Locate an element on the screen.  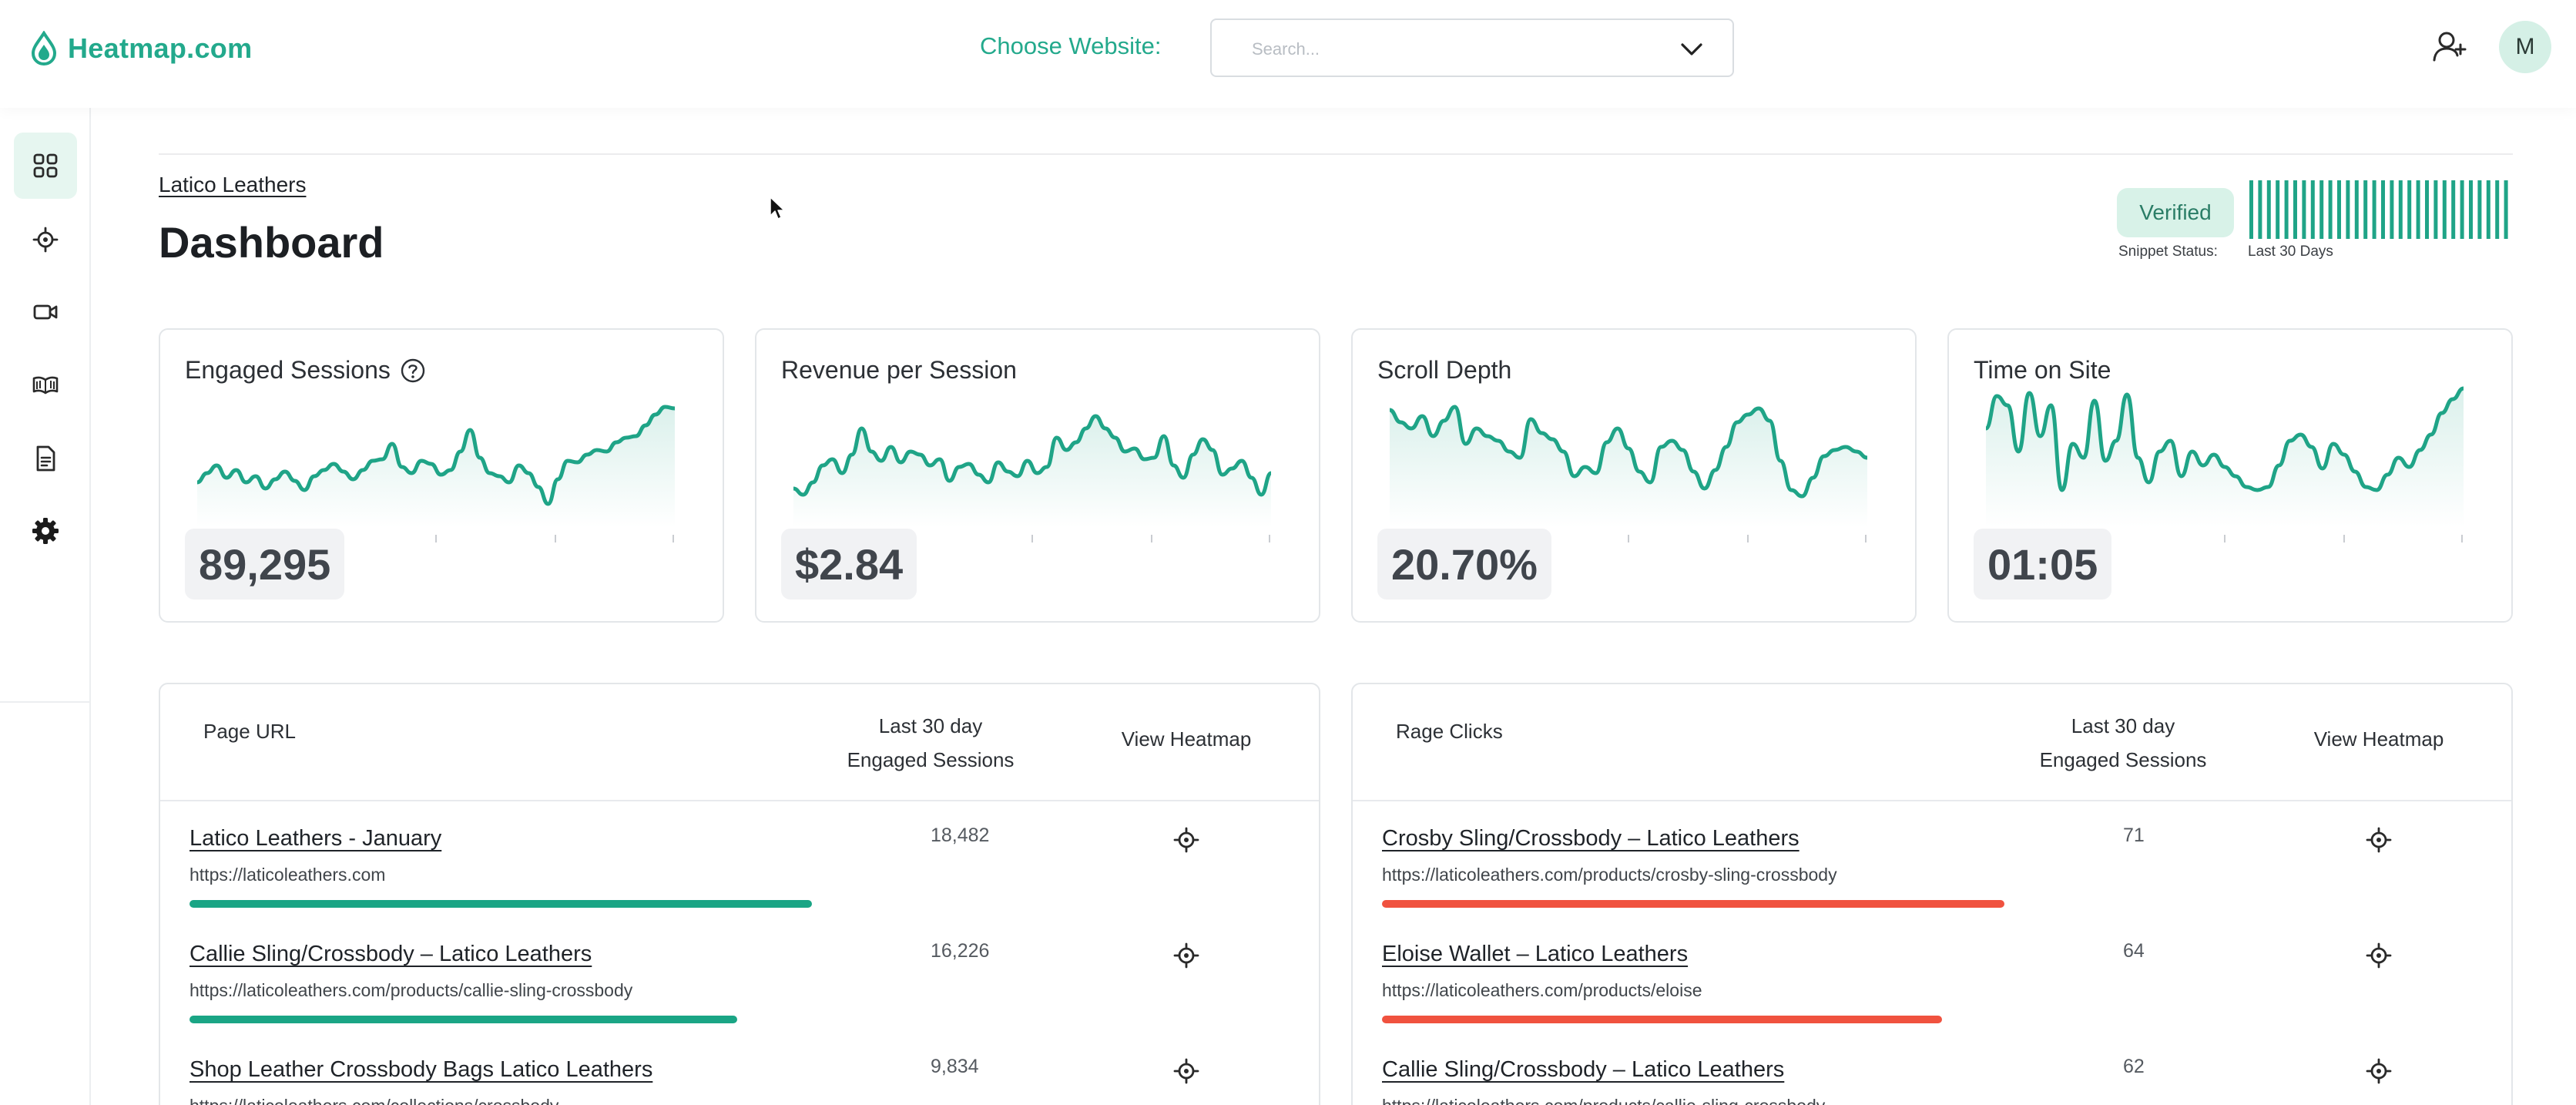
top-bar: Heatmap.com Choose Website: Search... M is located at coordinates (1288, 54).